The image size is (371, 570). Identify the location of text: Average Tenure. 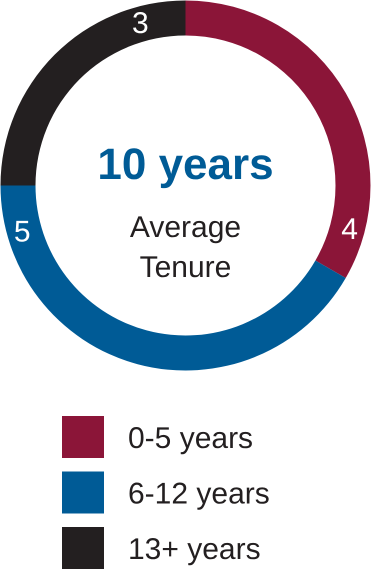
(186, 247).